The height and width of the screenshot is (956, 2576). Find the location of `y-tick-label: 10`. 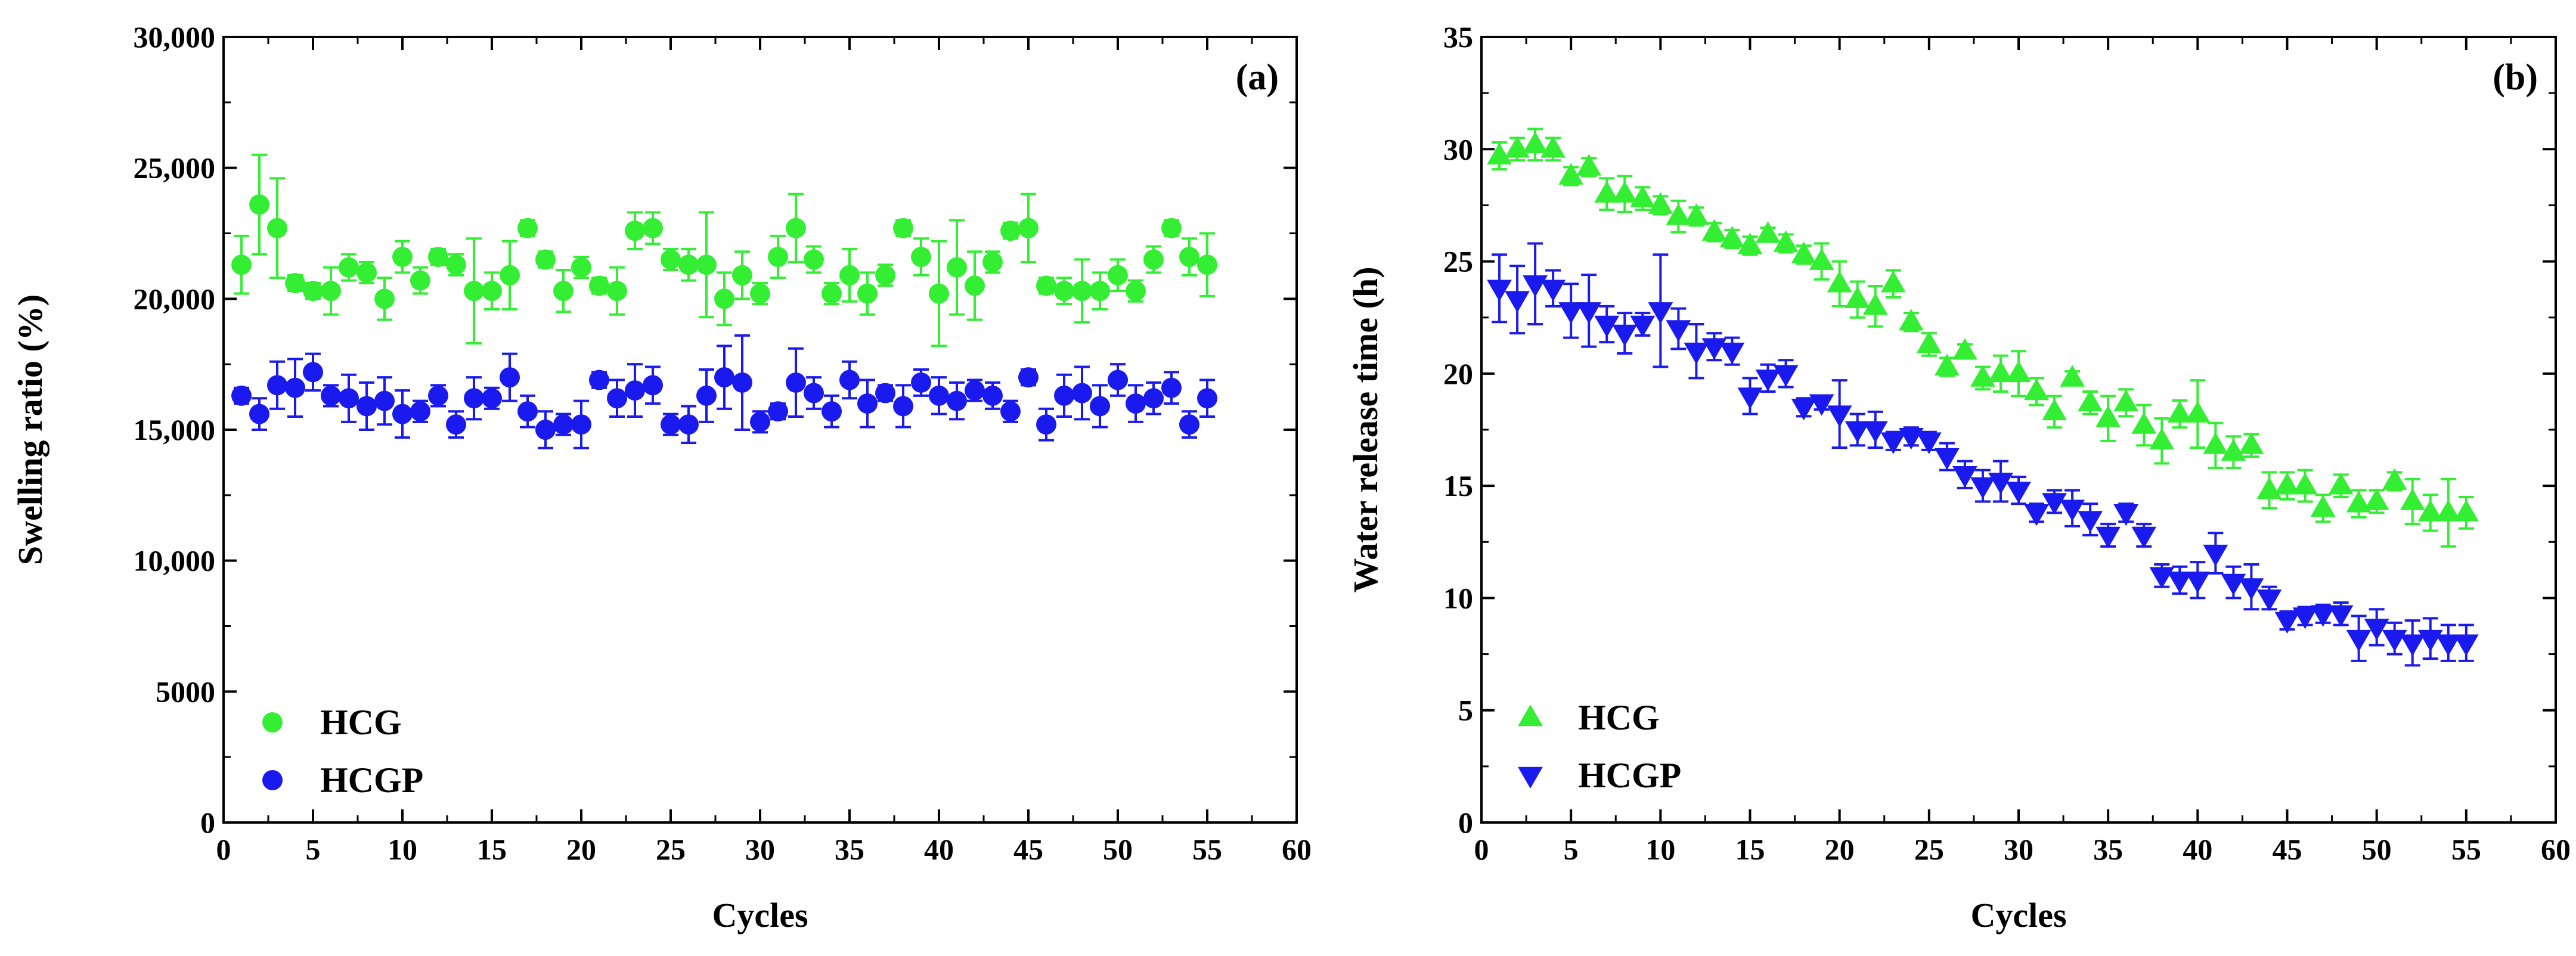

y-tick-label: 10 is located at coordinates (1458, 597).